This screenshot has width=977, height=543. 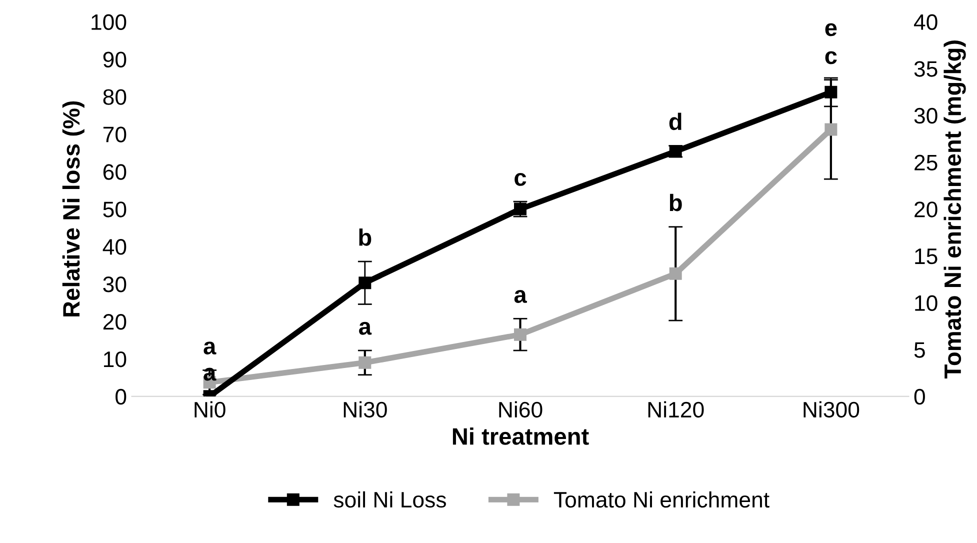 I want to click on x-axis-title: Ni treatment, so click(x=520, y=436).